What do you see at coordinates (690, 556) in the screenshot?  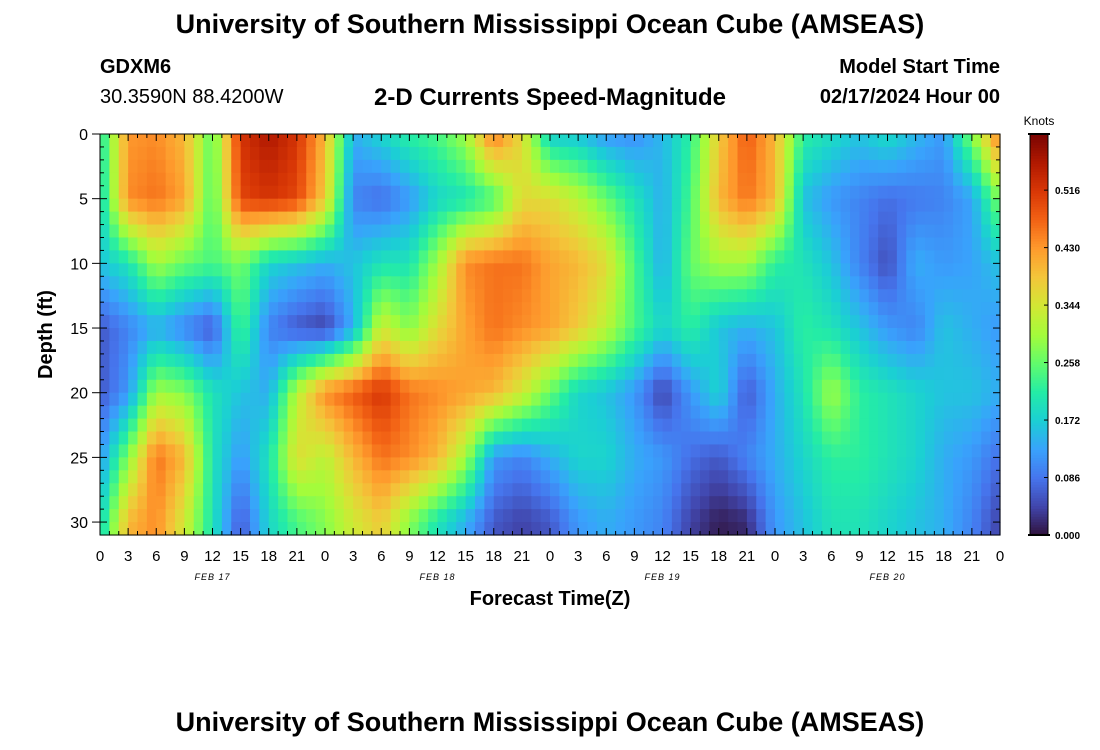 I see `x-tick-label: 15` at bounding box center [690, 556].